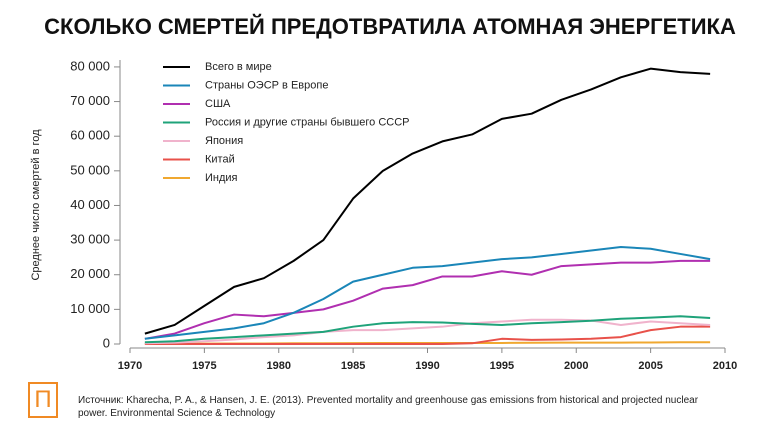  What do you see at coordinates (238, 67) in the screenshot?
I see `legend-label: Всего в мире` at bounding box center [238, 67].